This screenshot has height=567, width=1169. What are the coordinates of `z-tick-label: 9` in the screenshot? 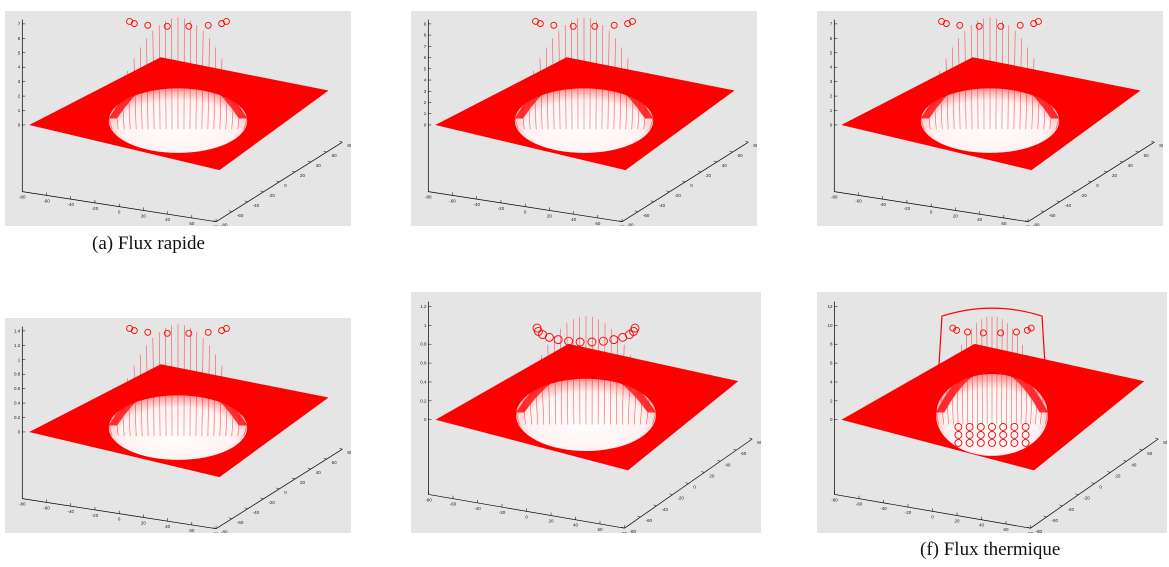 It's located at (425, 23).